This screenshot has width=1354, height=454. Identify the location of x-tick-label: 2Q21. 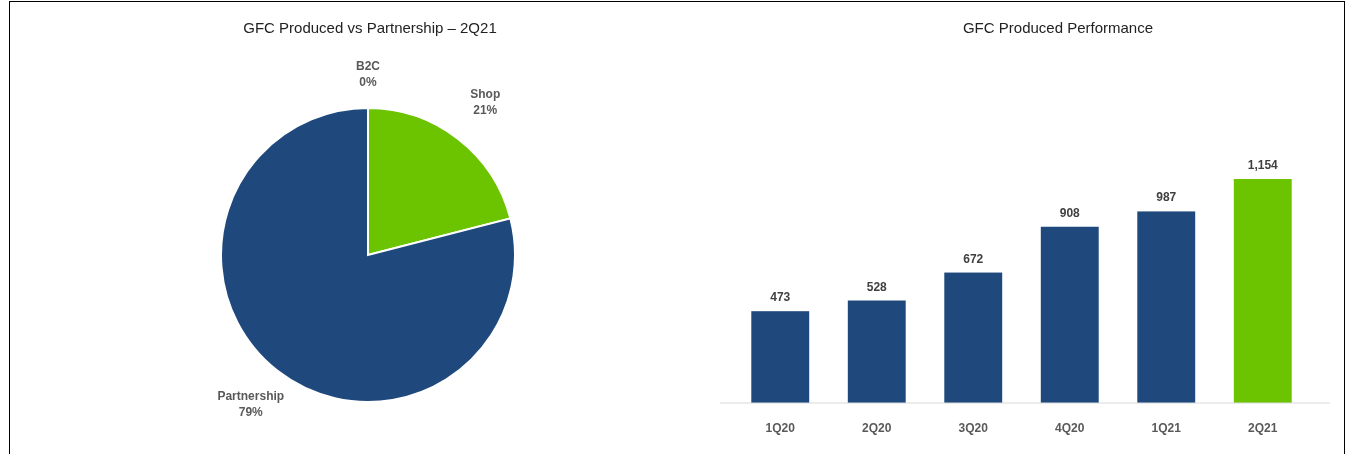
(1263, 428).